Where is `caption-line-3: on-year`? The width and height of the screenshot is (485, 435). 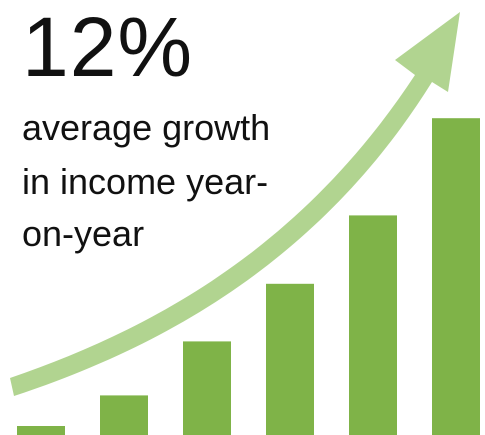
caption-line-3: on-year is located at coordinates (83, 233).